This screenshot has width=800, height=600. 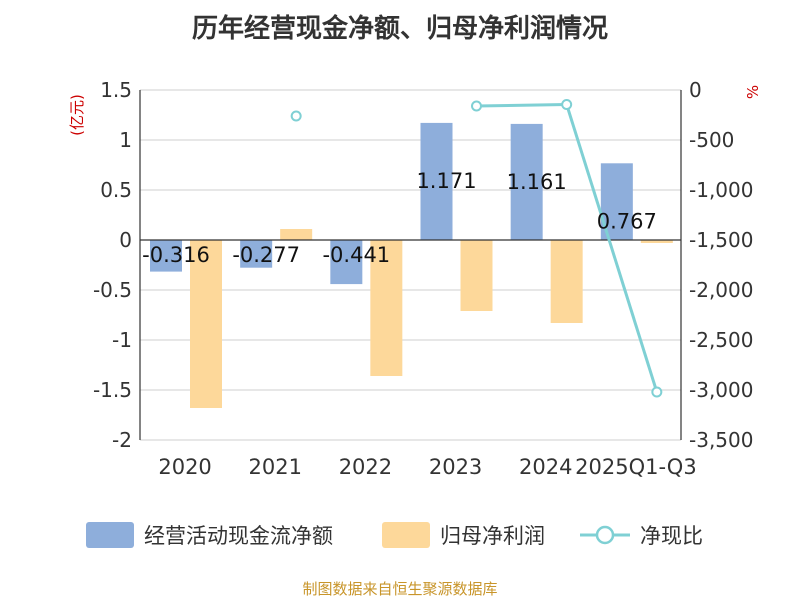 I want to click on y-left-unit-label: (亿元), so click(x=77, y=115).